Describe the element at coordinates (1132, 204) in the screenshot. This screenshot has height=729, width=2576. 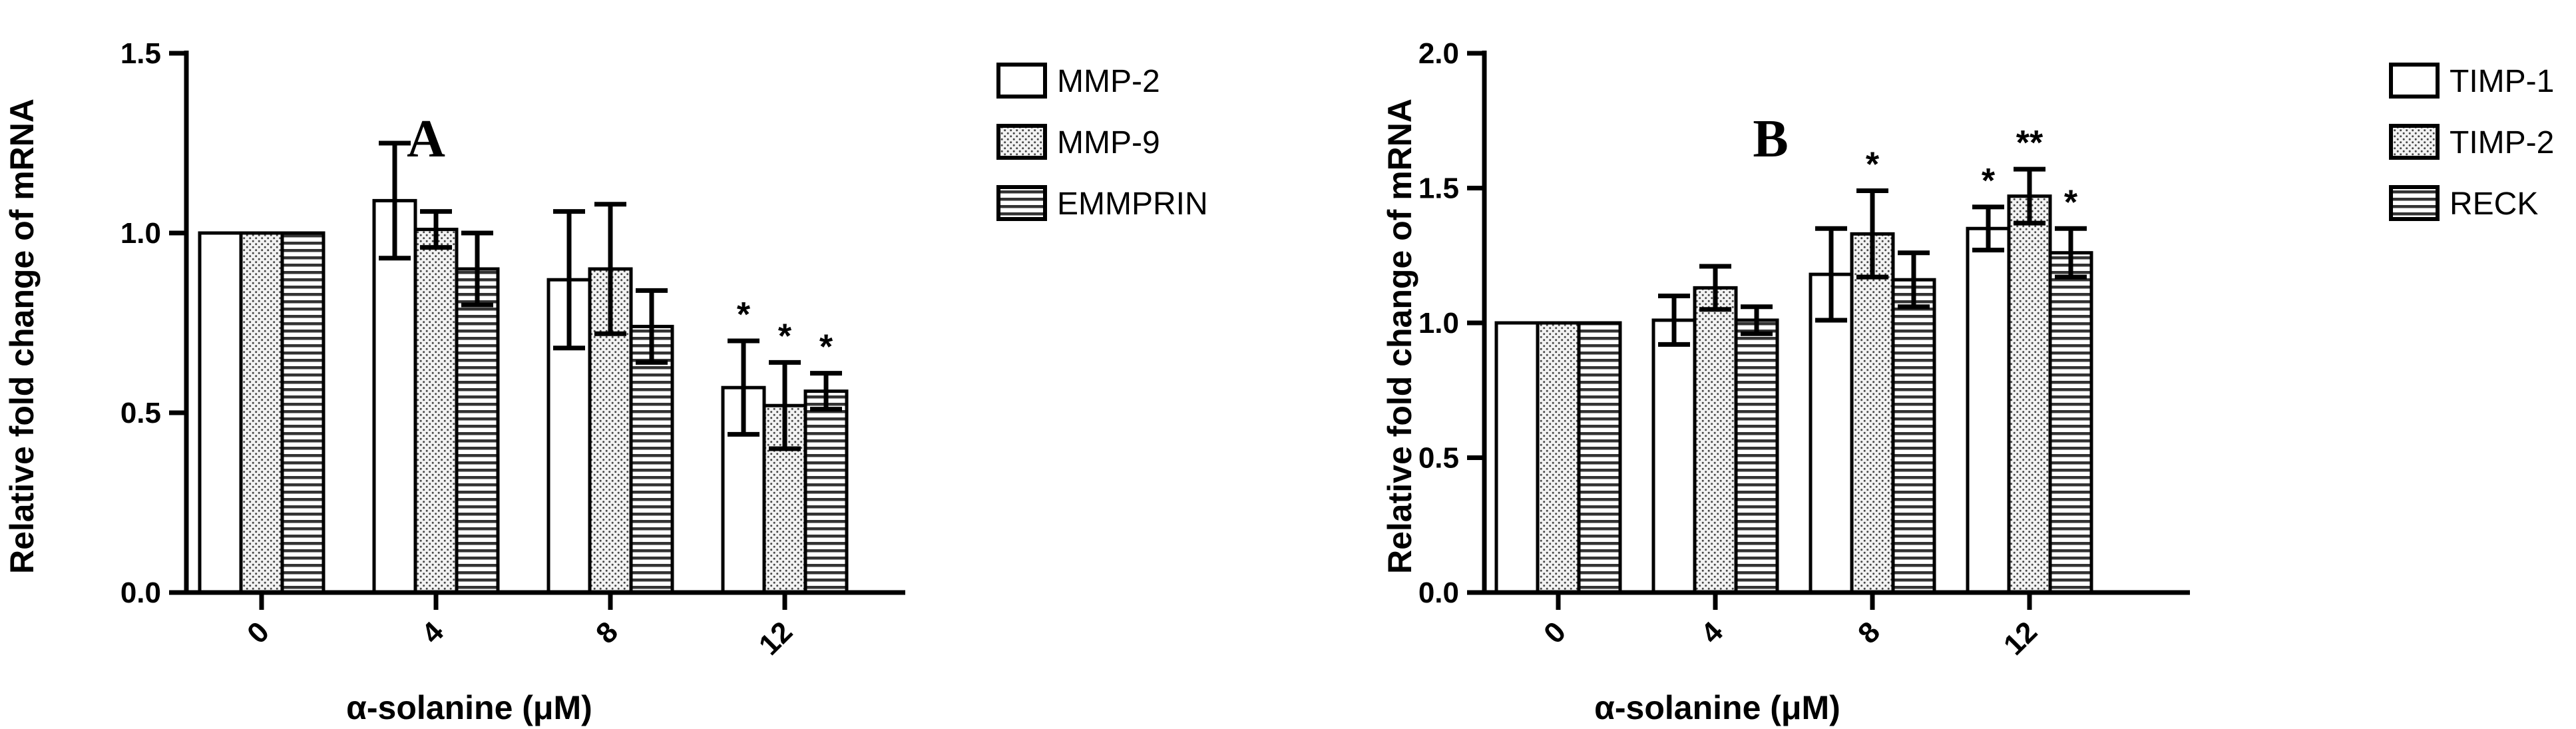
I see `legend-label: EMMPRIN` at that location.